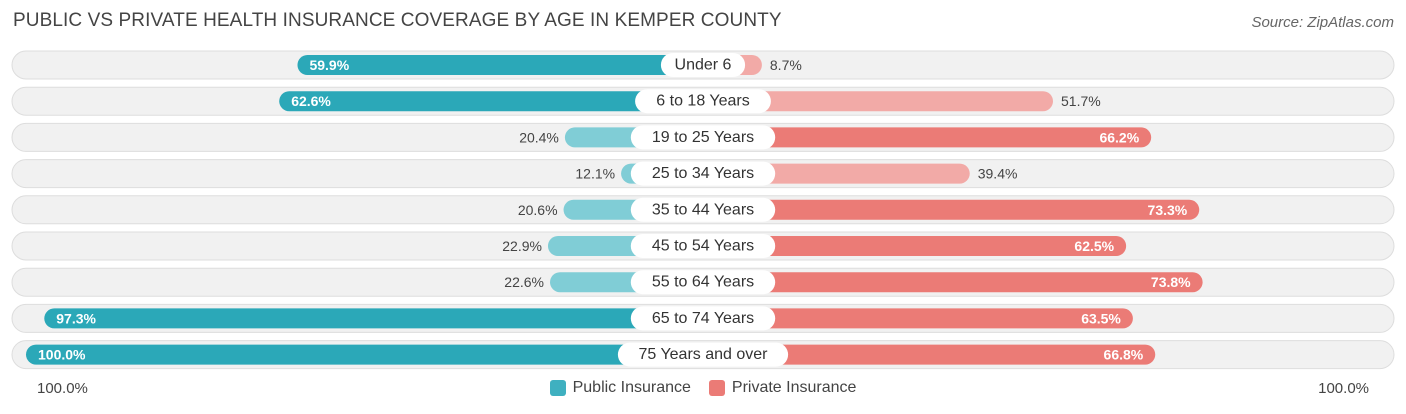 This screenshot has width=1406, height=414. What do you see at coordinates (1322, 22) in the screenshot?
I see `source-label: Source: ZipAtlas.com` at bounding box center [1322, 22].